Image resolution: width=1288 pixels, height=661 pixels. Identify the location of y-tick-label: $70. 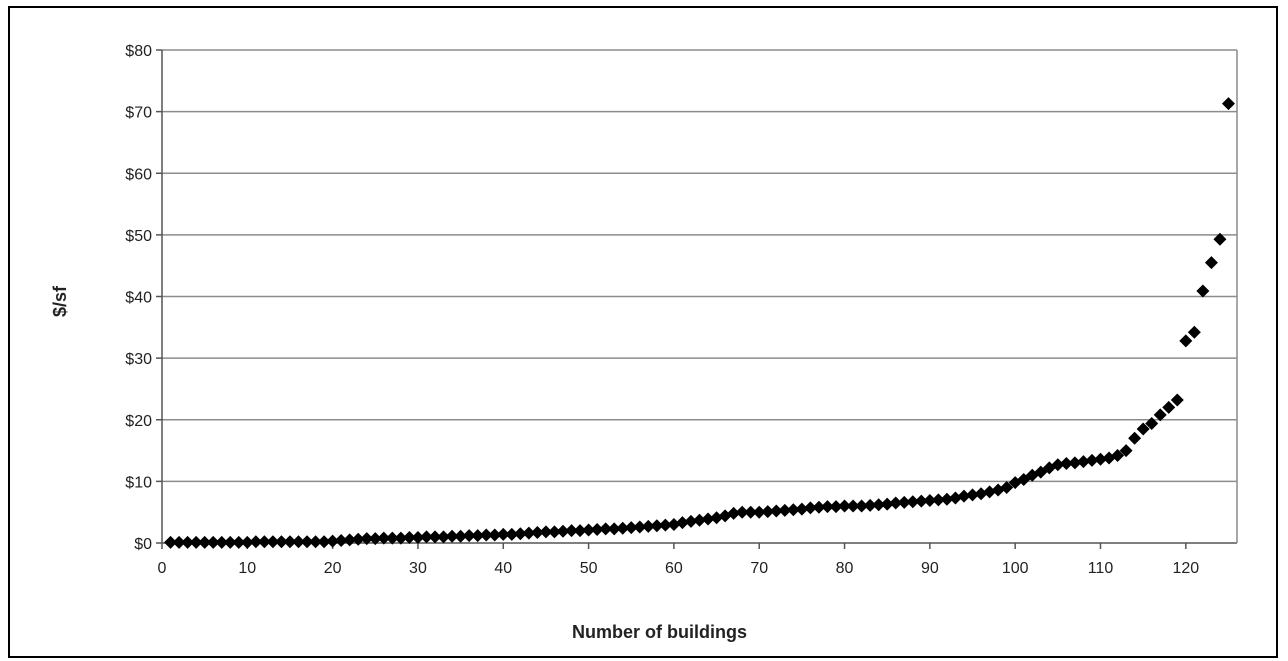
(138, 113).